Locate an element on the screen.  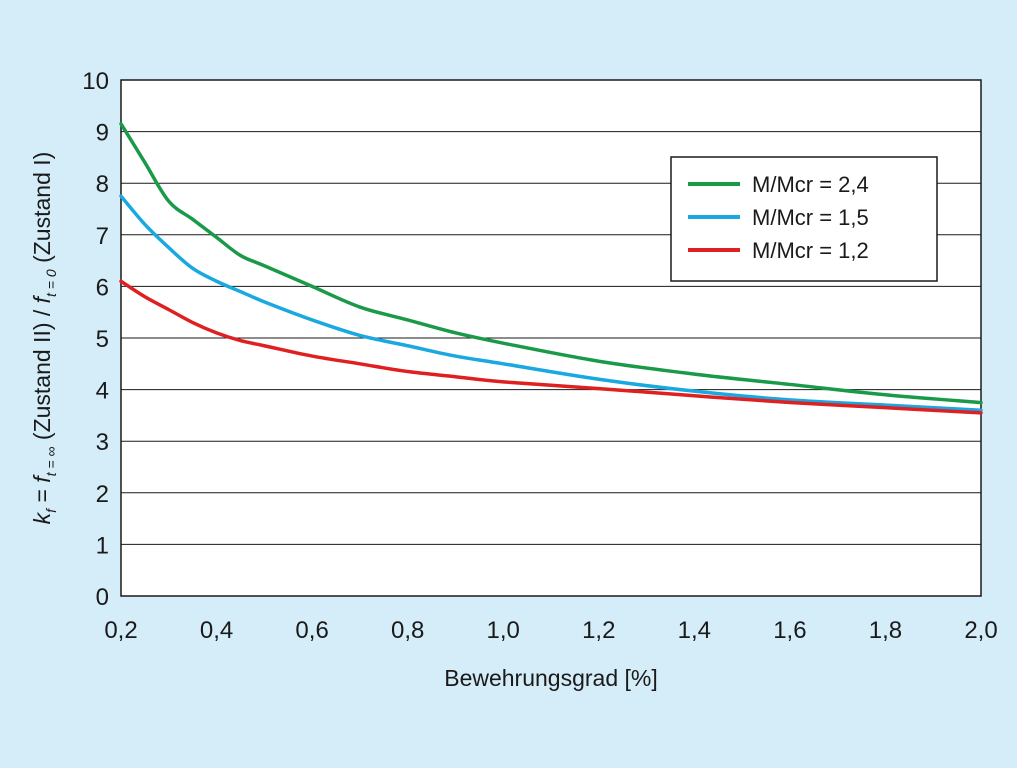
y-tick-label: 0 is located at coordinates (102, 597).